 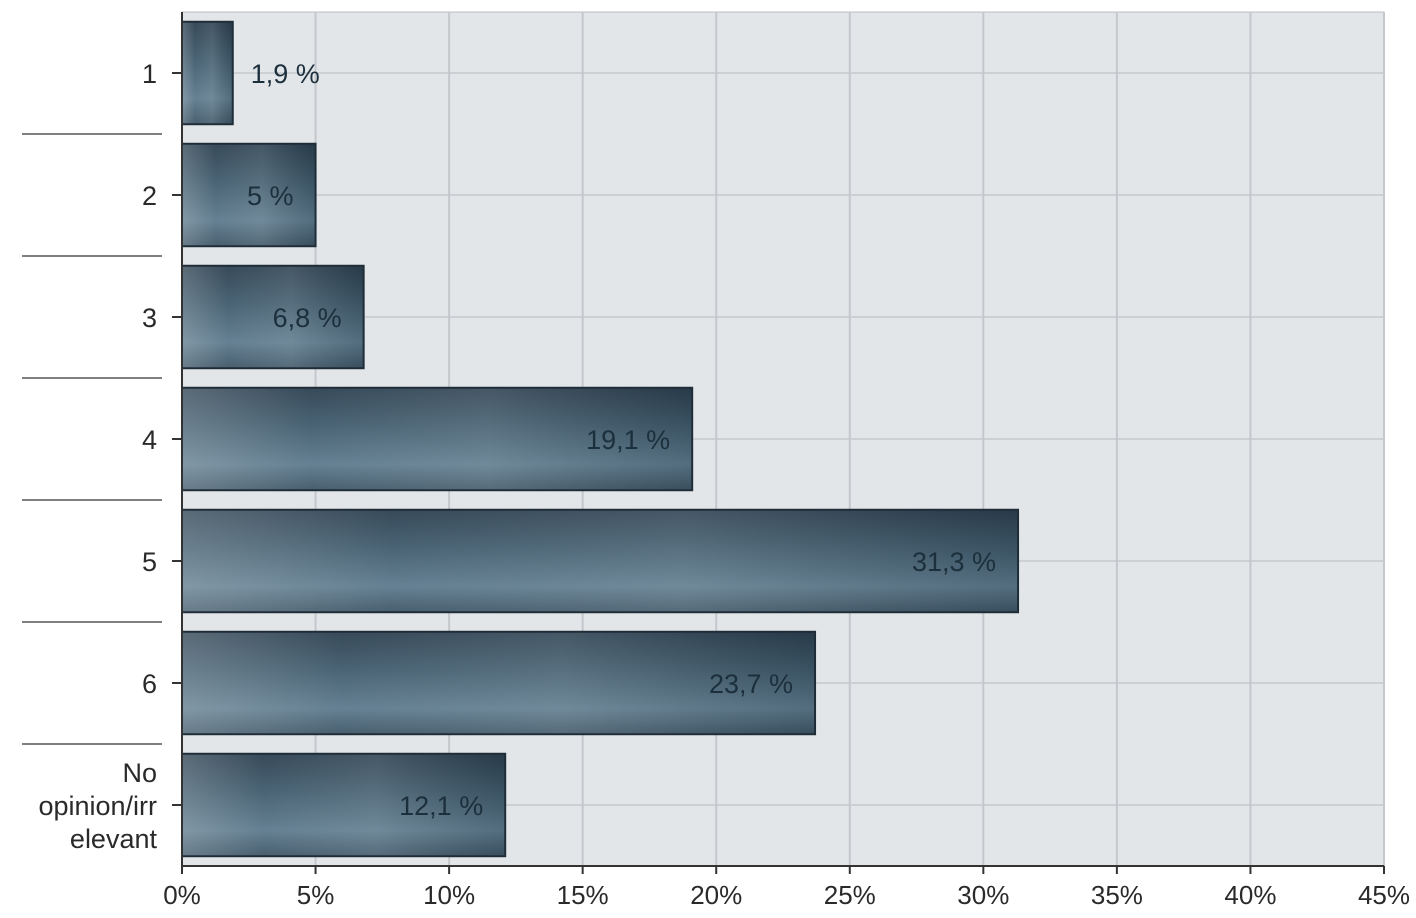 I want to click on x-tick-label: 25%, so click(x=850, y=895).